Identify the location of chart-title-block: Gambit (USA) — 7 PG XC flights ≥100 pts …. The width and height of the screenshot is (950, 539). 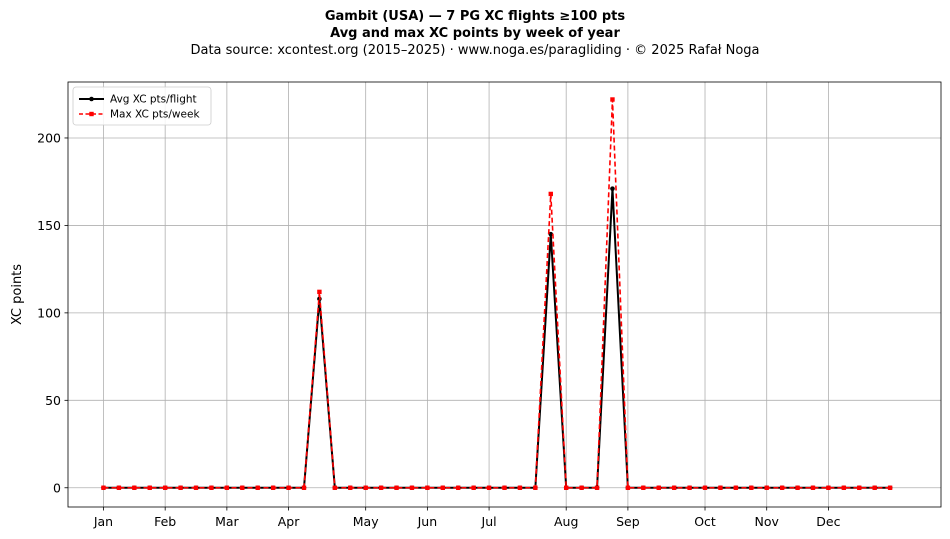
(475, 33).